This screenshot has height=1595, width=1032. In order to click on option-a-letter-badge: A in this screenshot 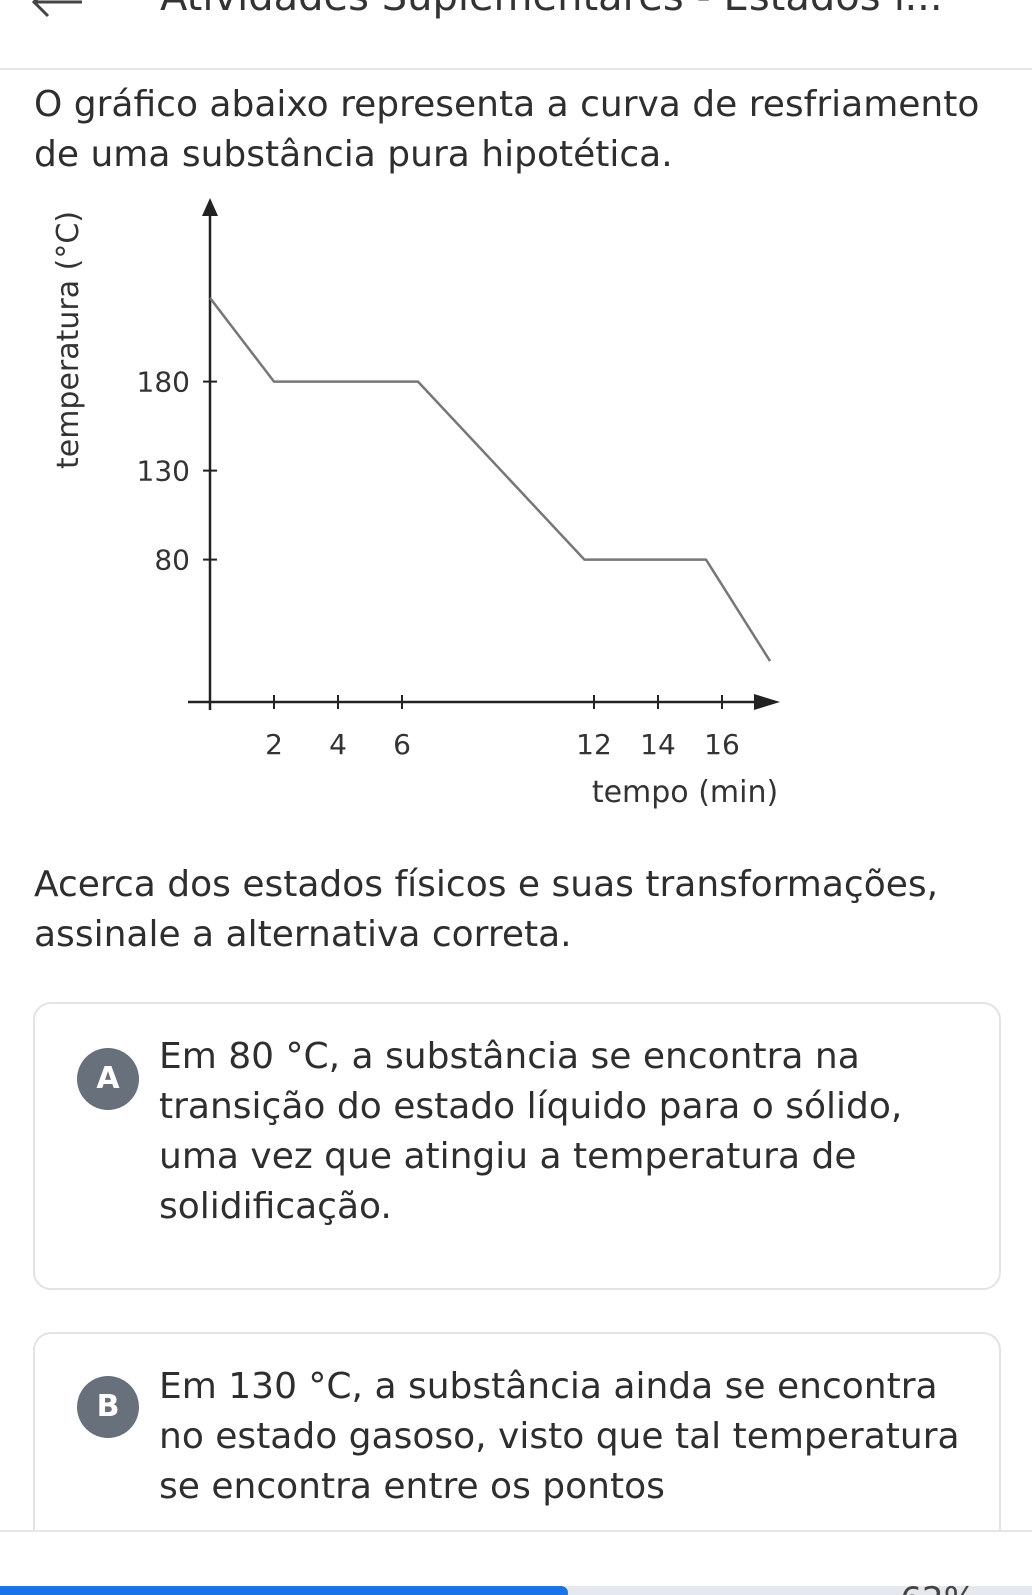, I will do `click(108, 1079)`.